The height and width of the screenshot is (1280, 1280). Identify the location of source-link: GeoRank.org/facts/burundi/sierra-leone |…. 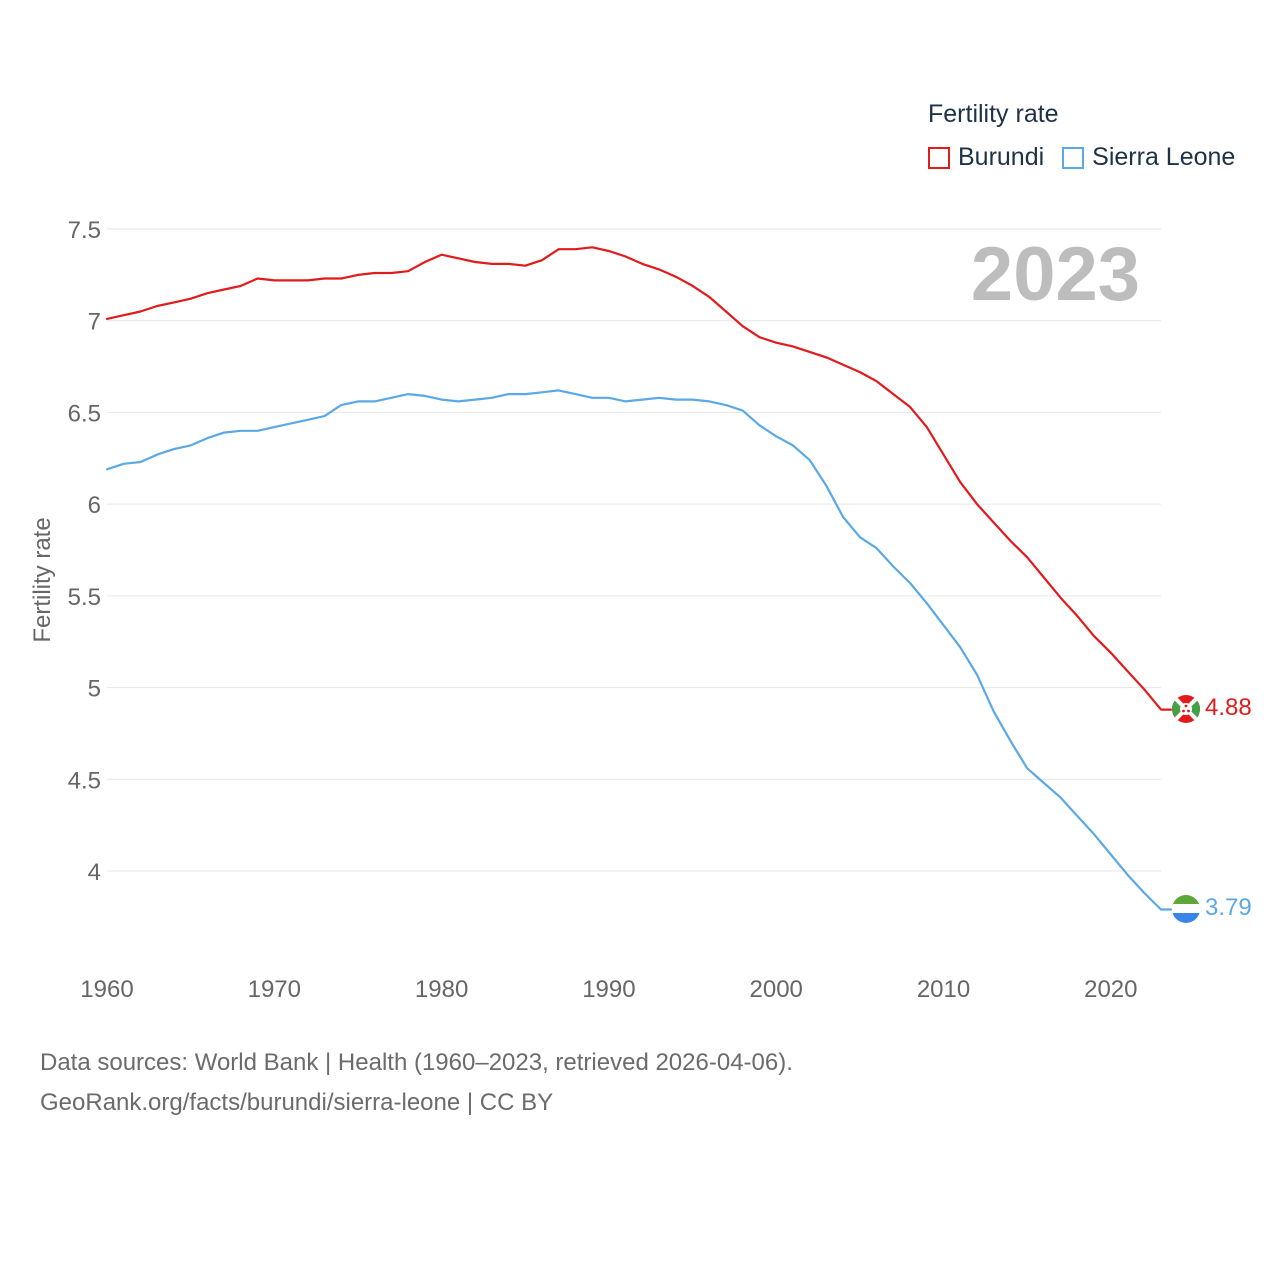
(297, 1102).